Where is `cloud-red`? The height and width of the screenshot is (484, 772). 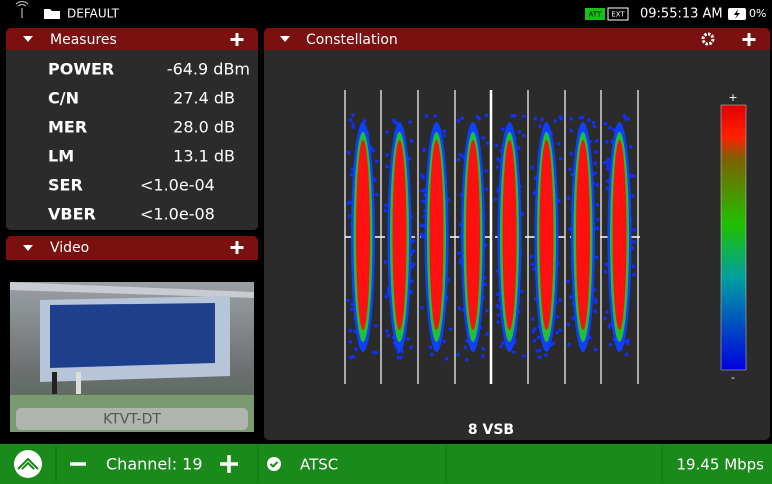 cloud-red is located at coordinates (509, 235).